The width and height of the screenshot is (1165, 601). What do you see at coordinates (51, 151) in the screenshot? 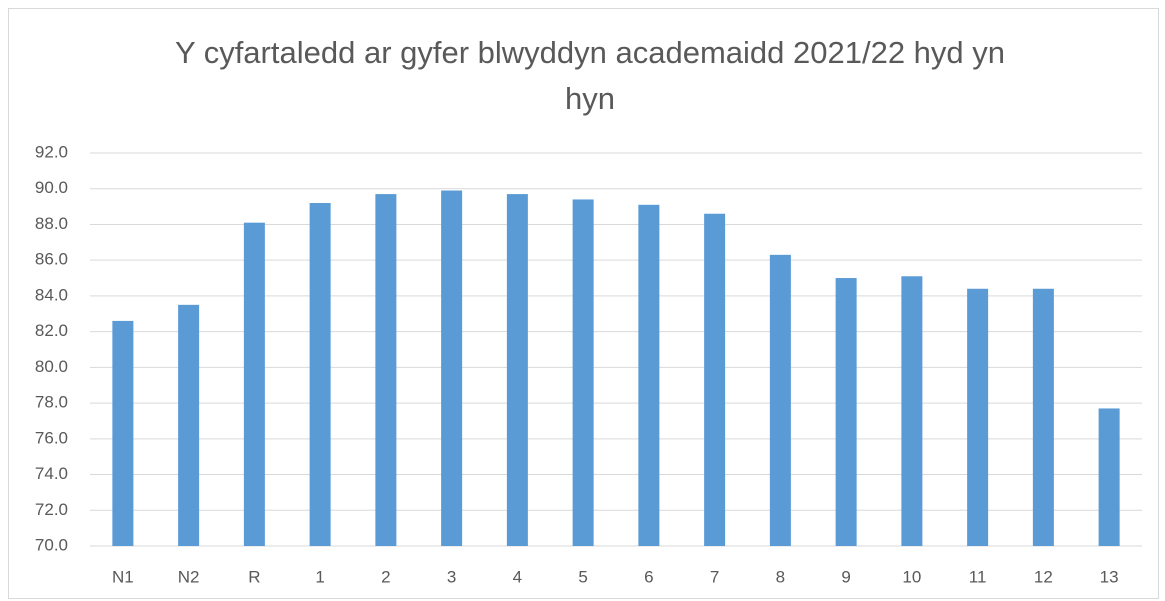
I see `y-tick-label: 92.0` at bounding box center [51, 151].